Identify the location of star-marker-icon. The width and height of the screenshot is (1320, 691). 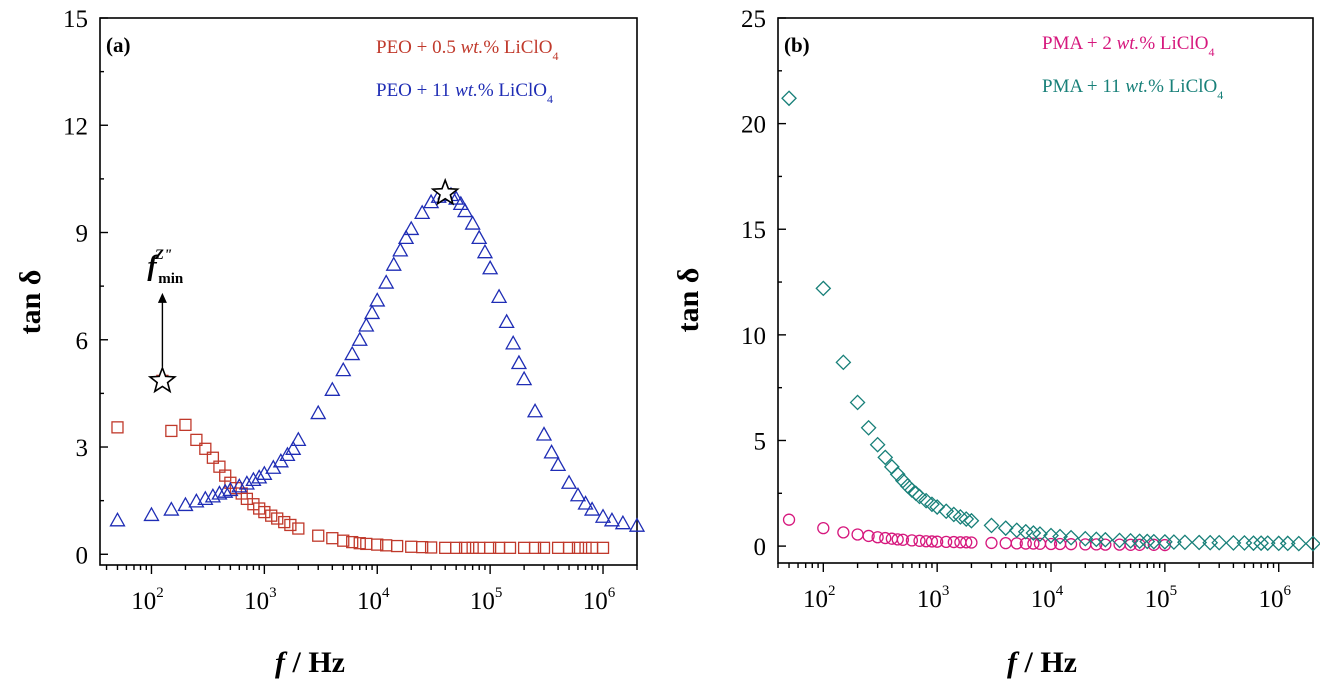
(162, 379).